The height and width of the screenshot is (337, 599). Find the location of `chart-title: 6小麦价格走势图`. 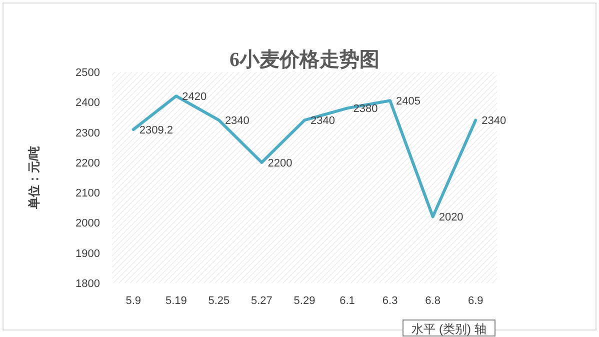

chart-title: 6小麦价格走势图 is located at coordinates (305, 60).